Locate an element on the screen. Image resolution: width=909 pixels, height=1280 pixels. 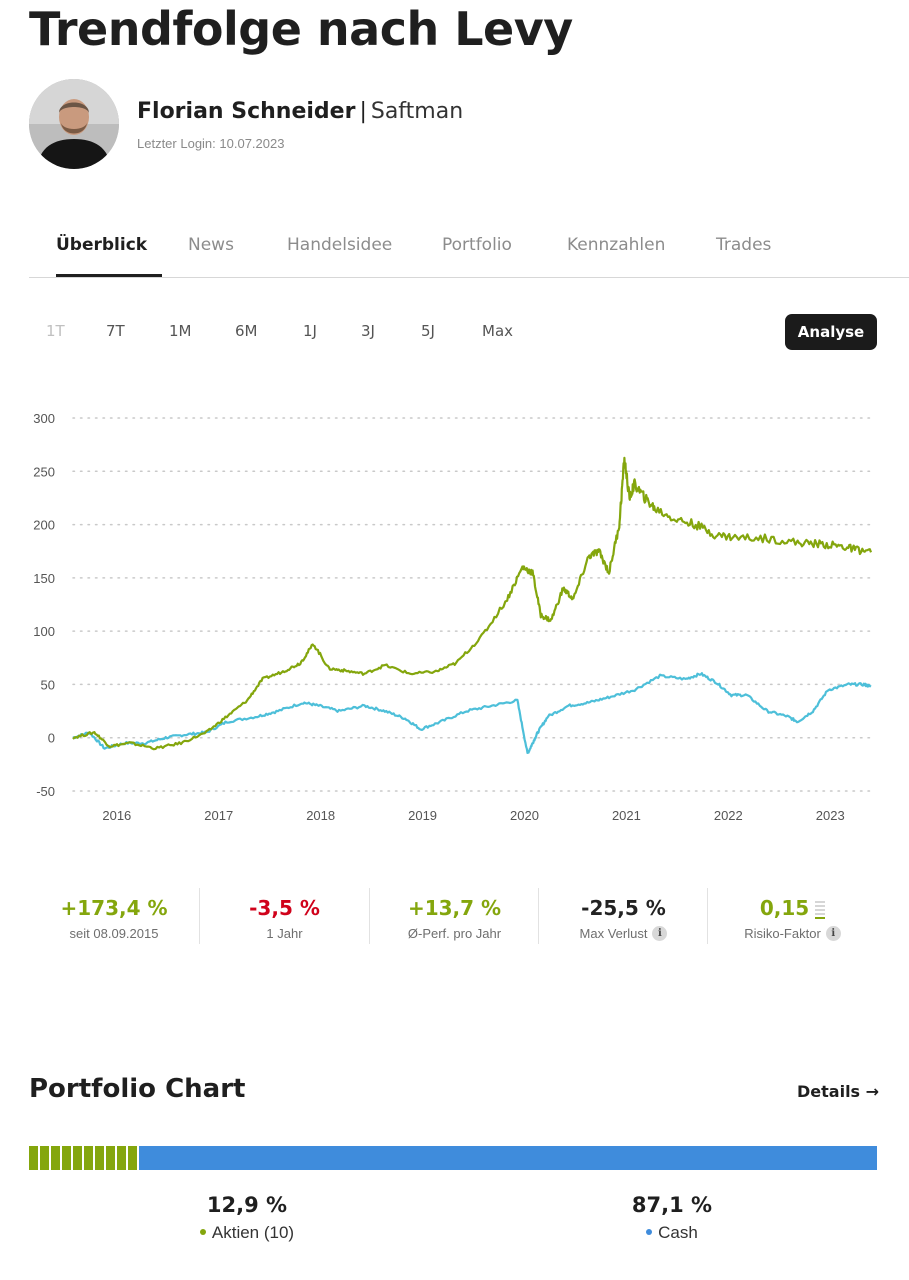
tab-kennzahlen: Kennzahlen is located at coordinates (616, 245).